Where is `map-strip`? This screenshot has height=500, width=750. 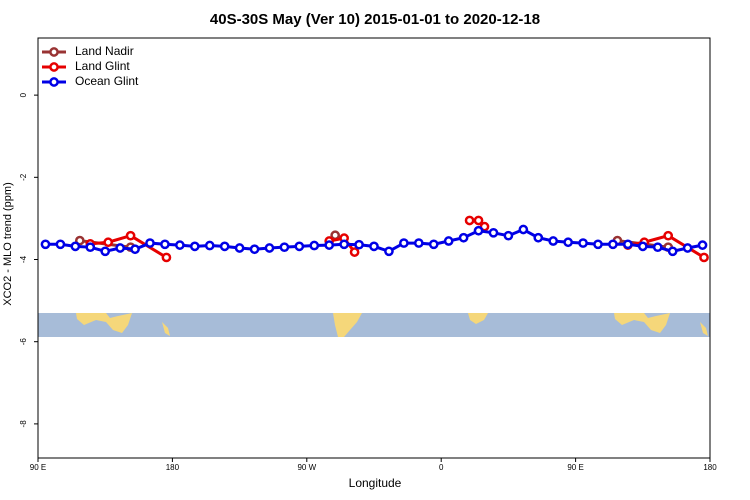 map-strip is located at coordinates (374, 325).